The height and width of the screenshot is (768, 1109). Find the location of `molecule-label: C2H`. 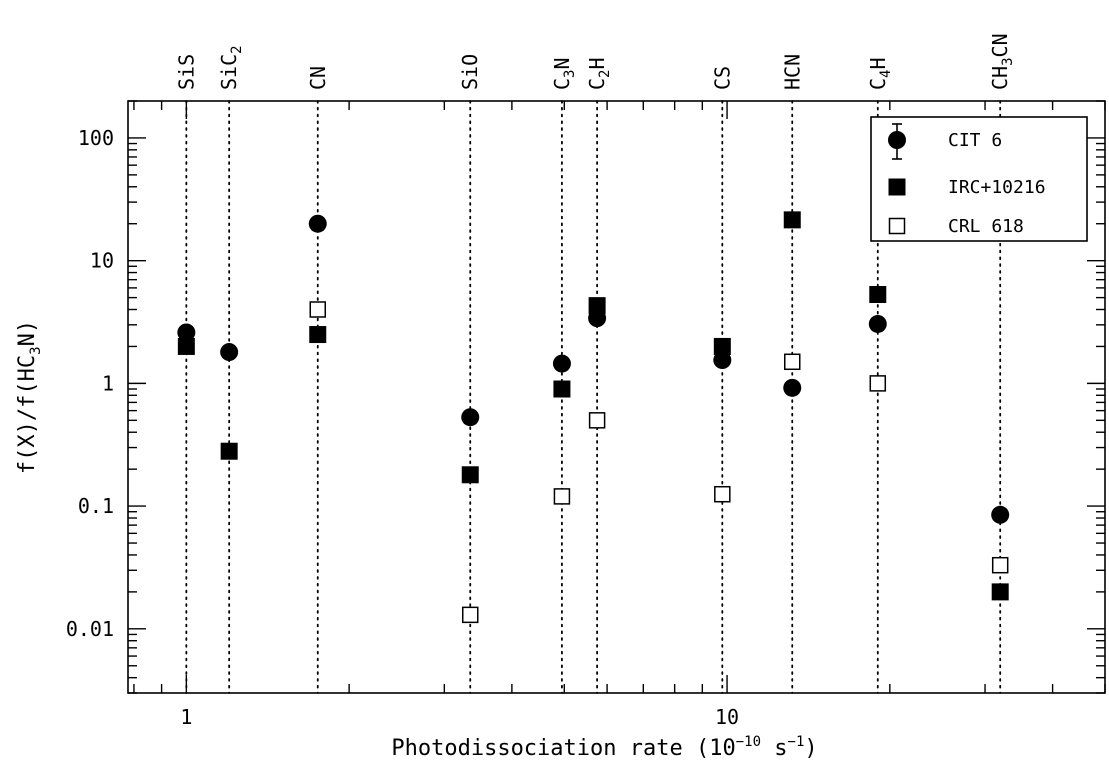

molecule-label: C2H is located at coordinates (599, 73).